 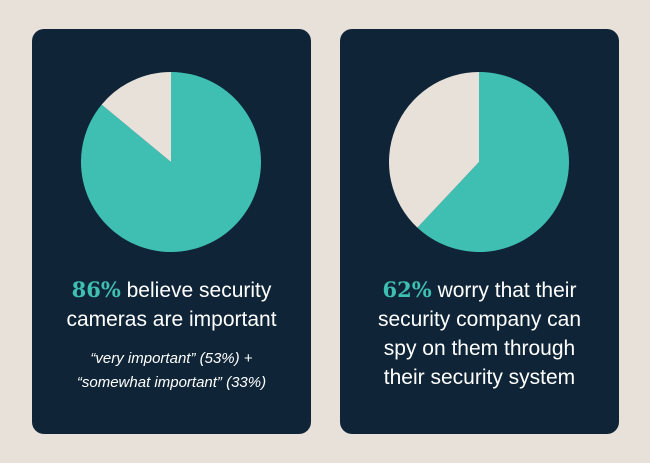 I want to click on note-line-2: “somewhat important” (33%), so click(x=171, y=382).